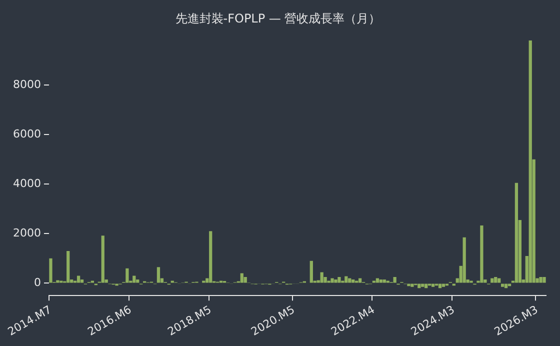 The image size is (560, 346). What do you see at coordinates (26, 233) in the screenshot?
I see `y-tick-label: 2000` at bounding box center [26, 233].